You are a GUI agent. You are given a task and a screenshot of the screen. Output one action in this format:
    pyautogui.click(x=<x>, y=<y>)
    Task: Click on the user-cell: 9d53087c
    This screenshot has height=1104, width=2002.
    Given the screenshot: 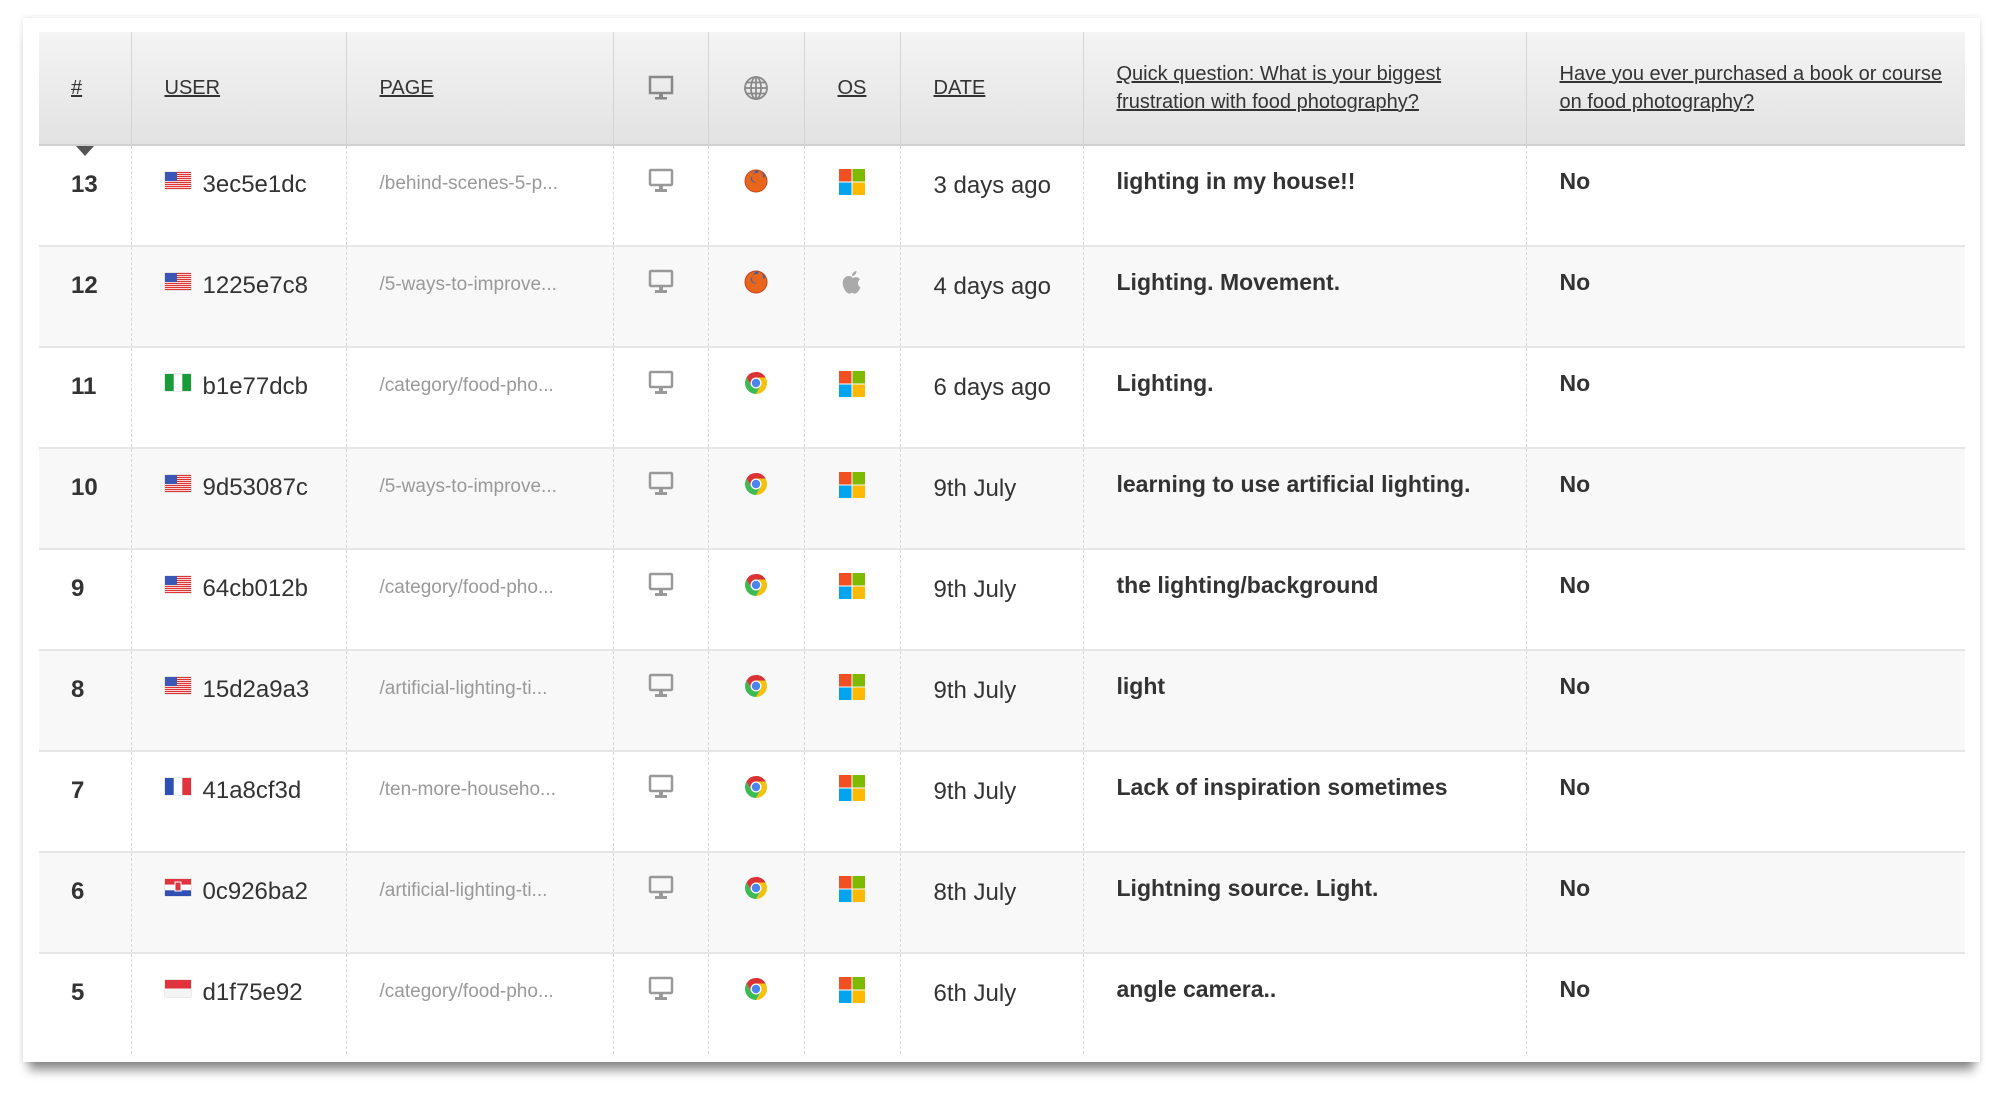 What is the action you would take?
    pyautogui.click(x=238, y=498)
    